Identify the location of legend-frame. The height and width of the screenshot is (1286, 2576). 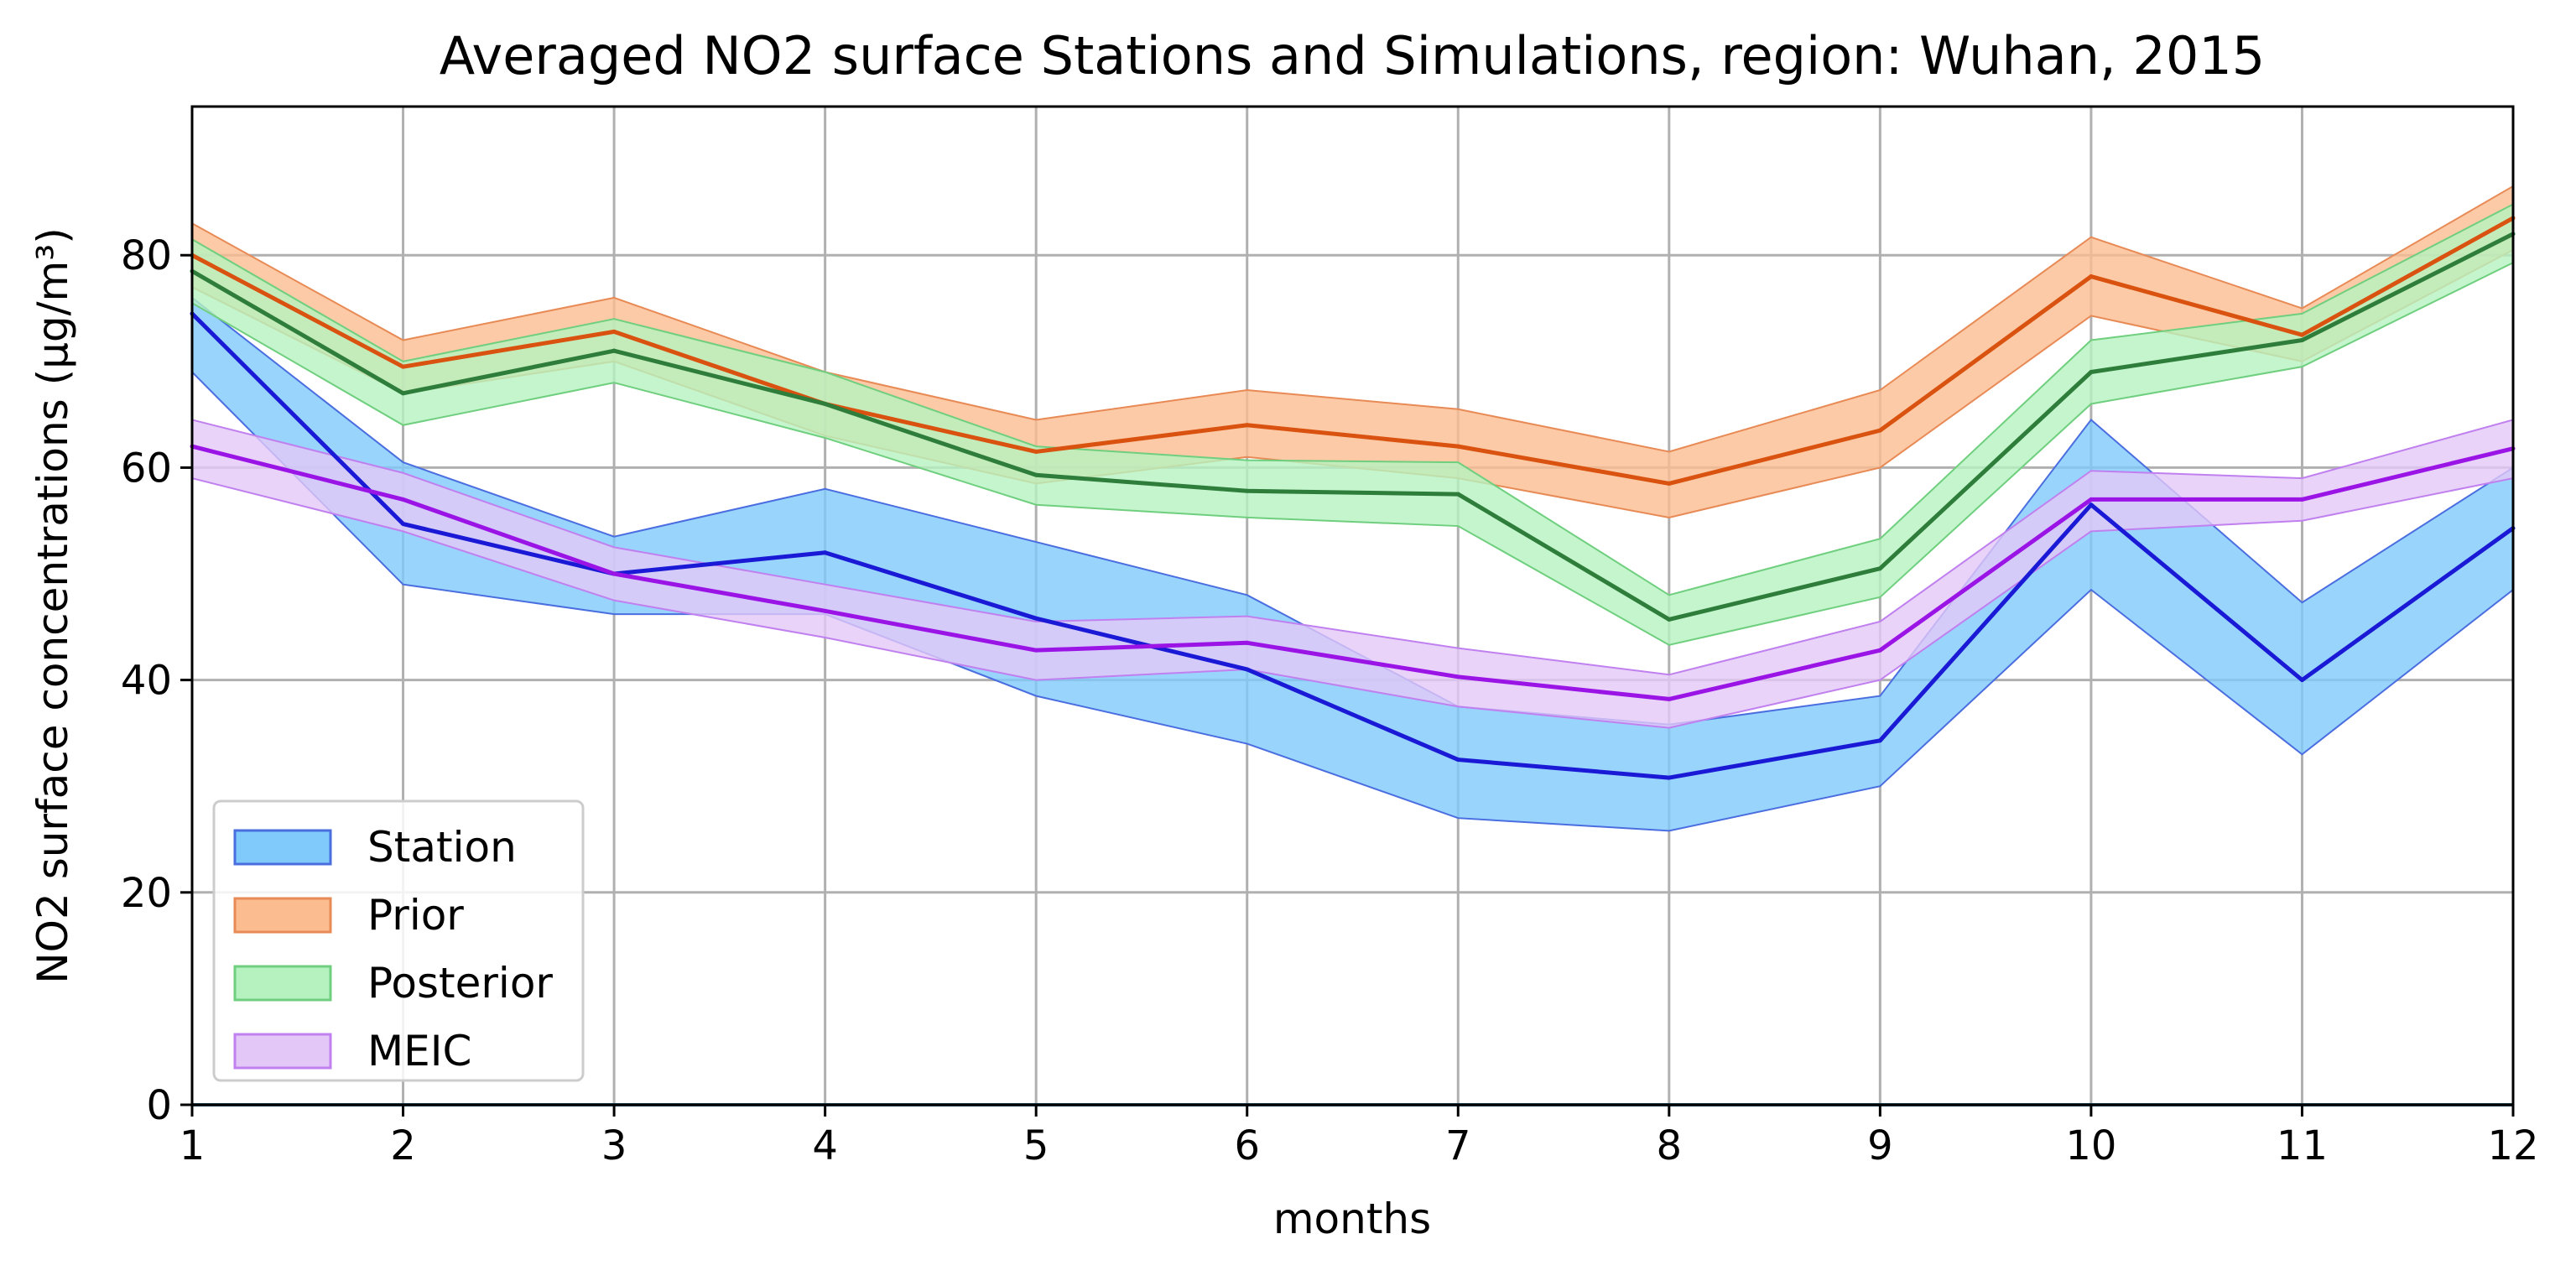
(398, 940).